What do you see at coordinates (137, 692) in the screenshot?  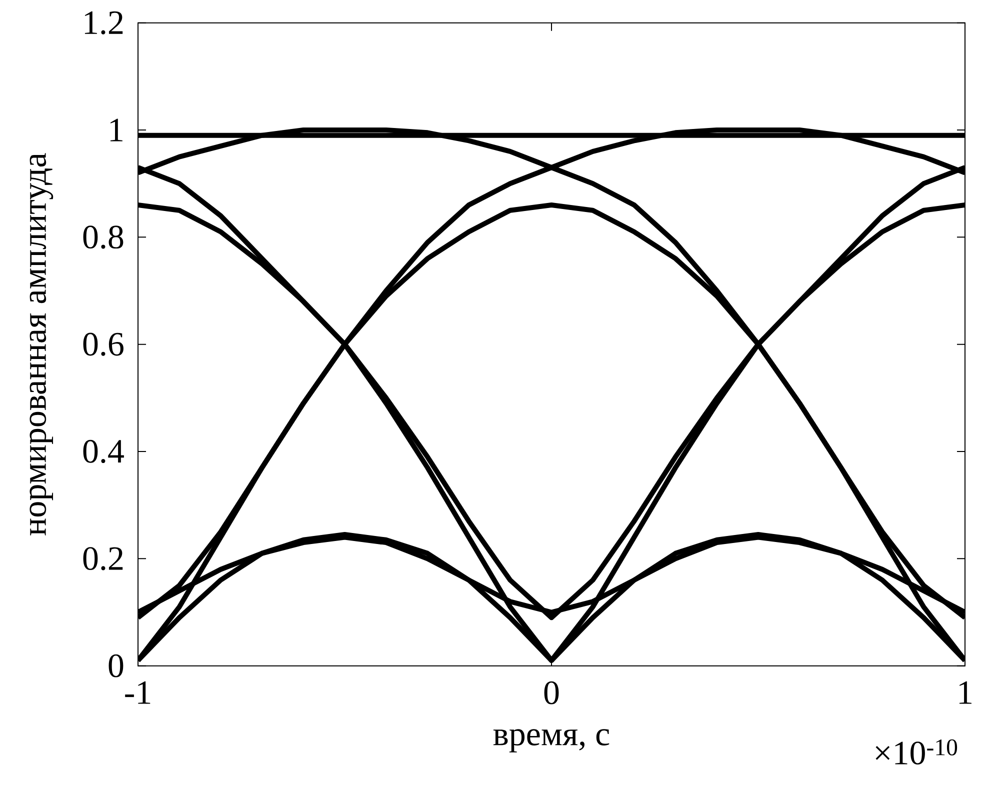 I see `x-tick-label: -1` at bounding box center [137, 692].